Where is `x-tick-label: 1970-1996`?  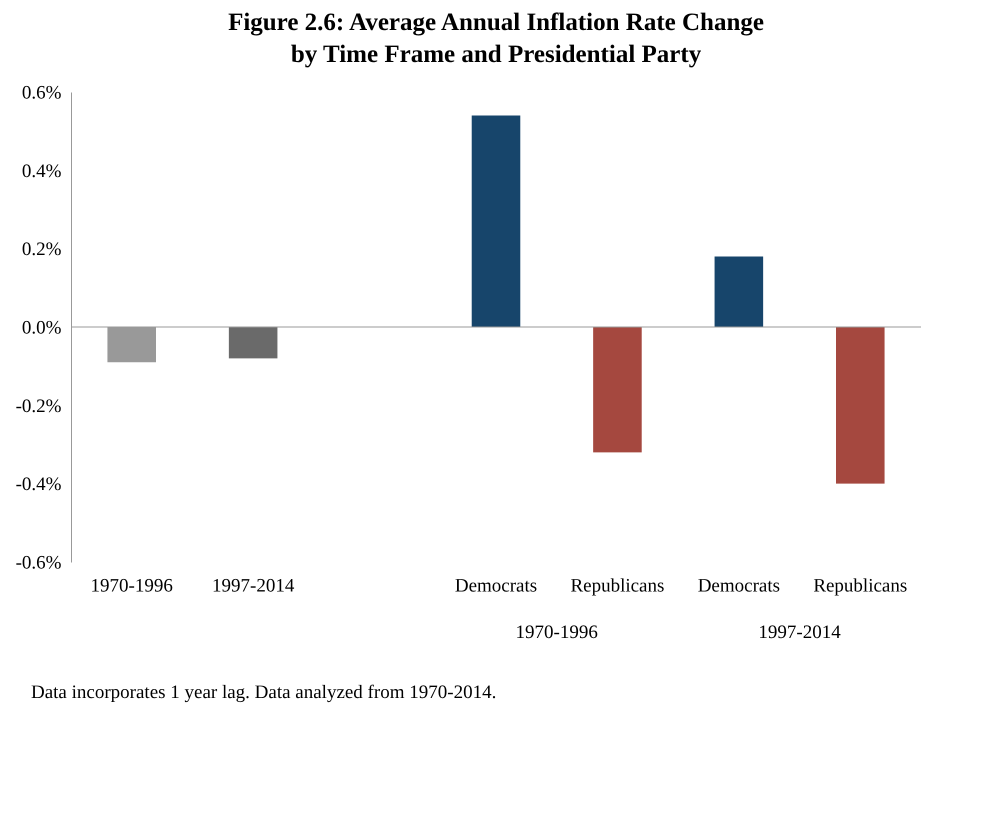
x-tick-label: 1970-1996 is located at coordinates (131, 586).